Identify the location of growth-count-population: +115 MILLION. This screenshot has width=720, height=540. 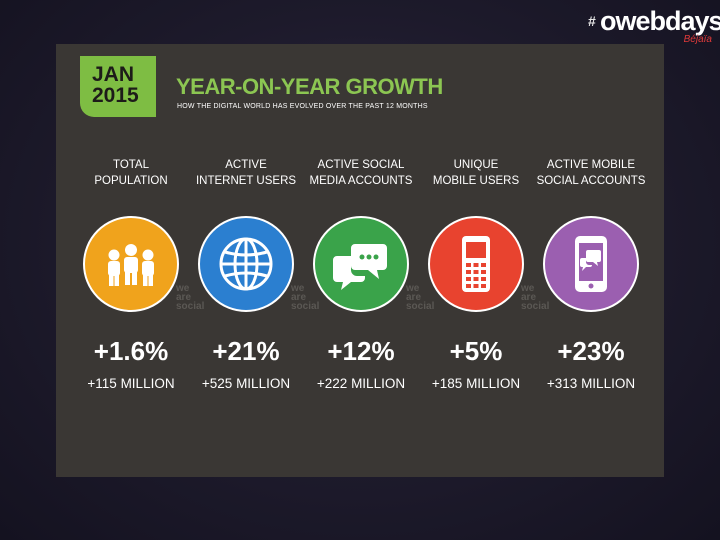
(131, 383).